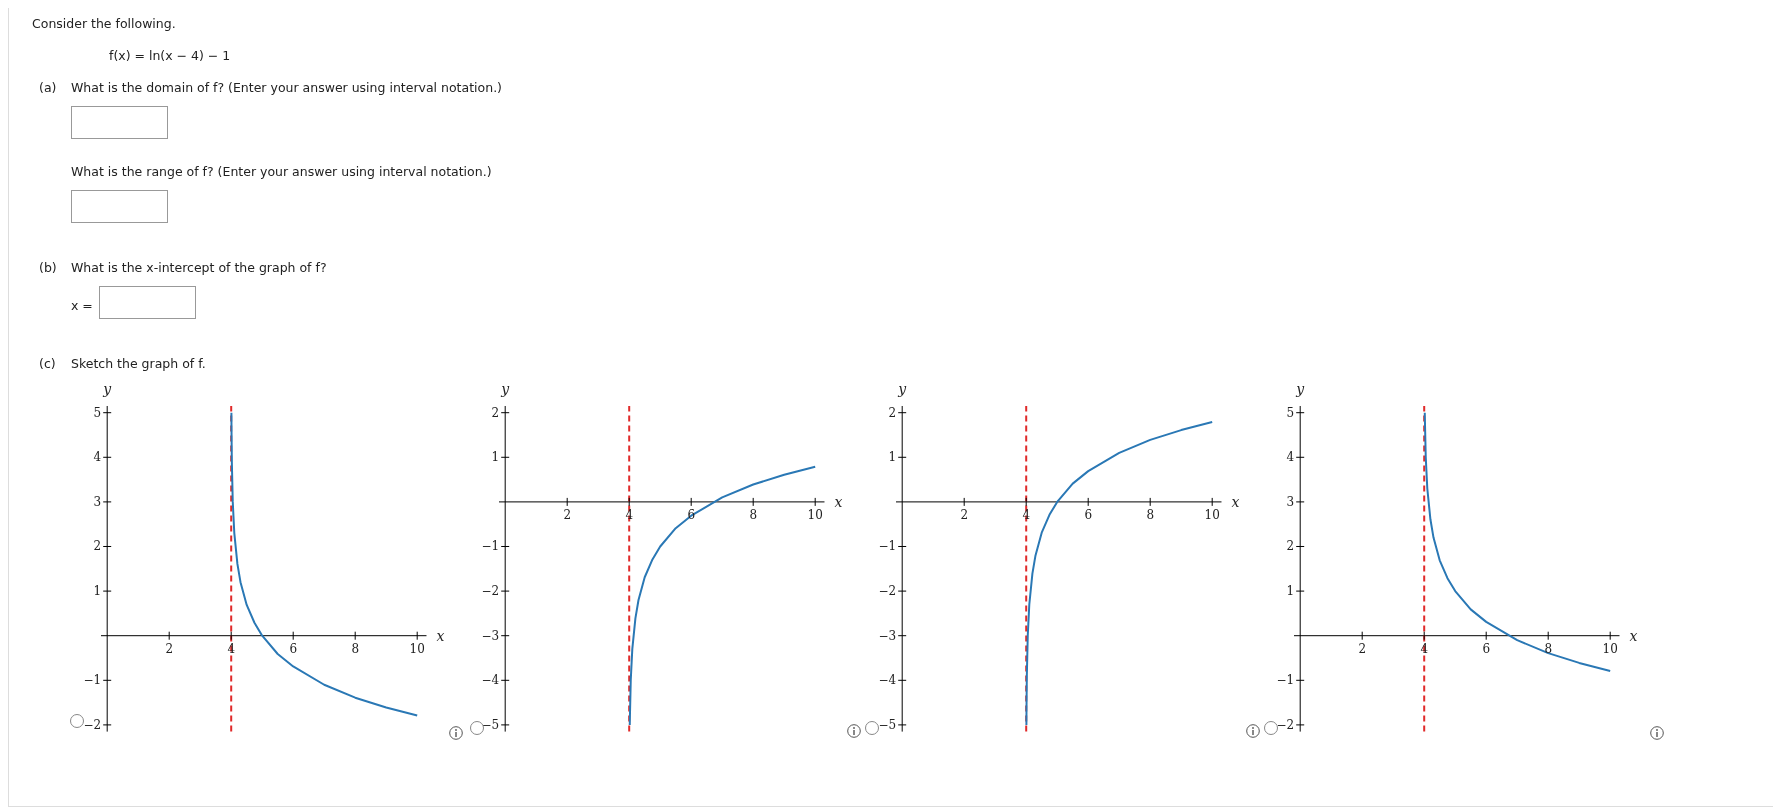  Describe the element at coordinates (48, 267) in the screenshot. I see `text: (b)` at that location.